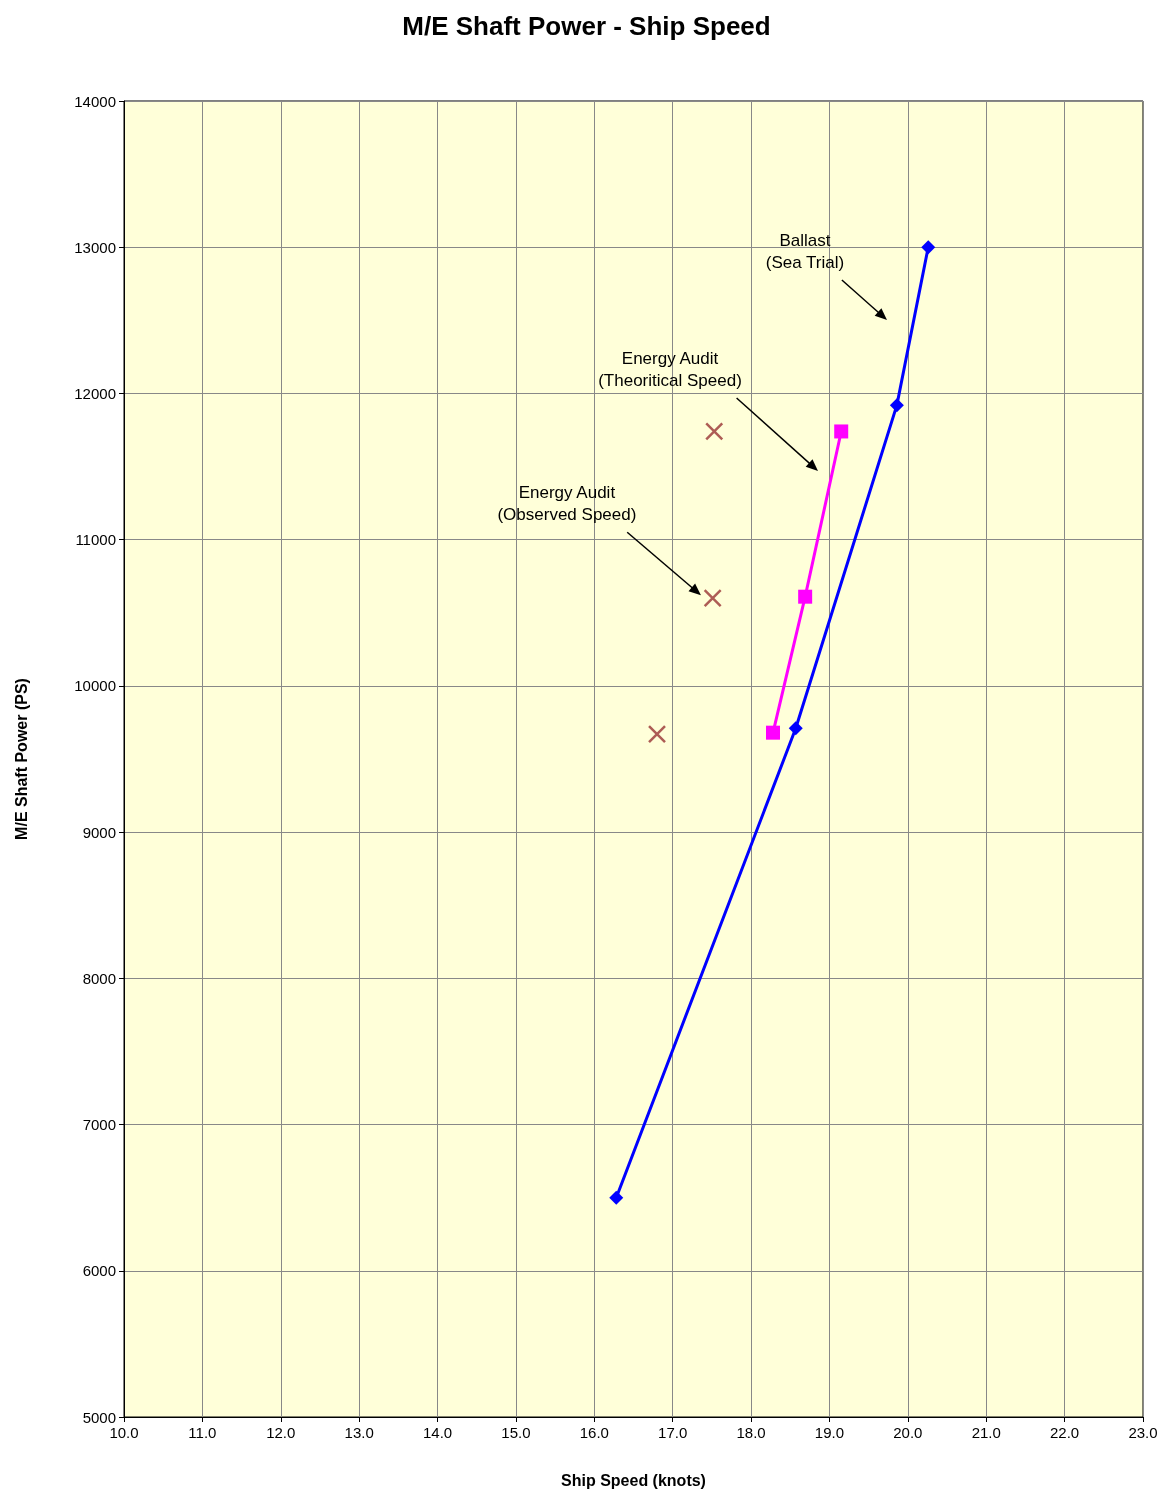 This screenshot has width=1173, height=1501. I want to click on x-tick-label: 13.0, so click(359, 1432).